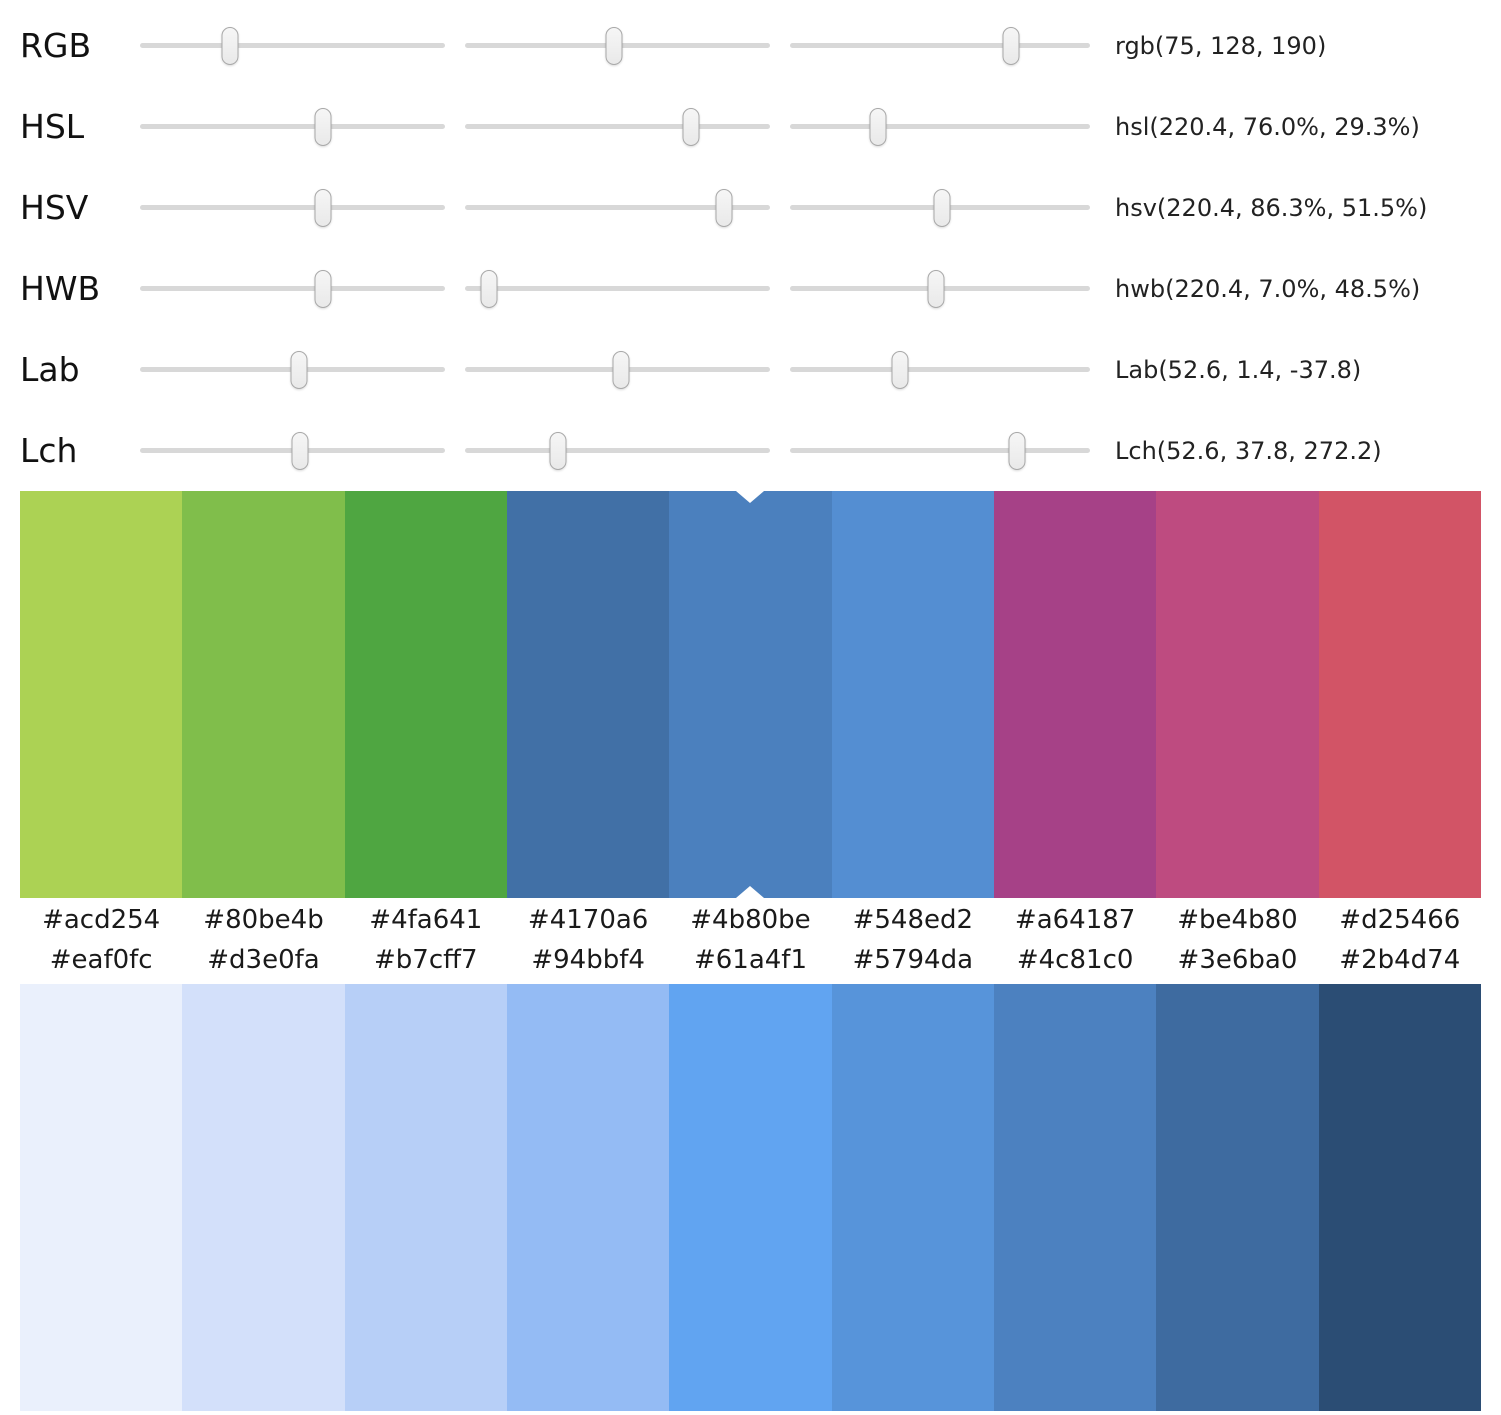 The image size is (1501, 1415). I want to click on swatch-hex-label: #d25466, so click(1400, 920).